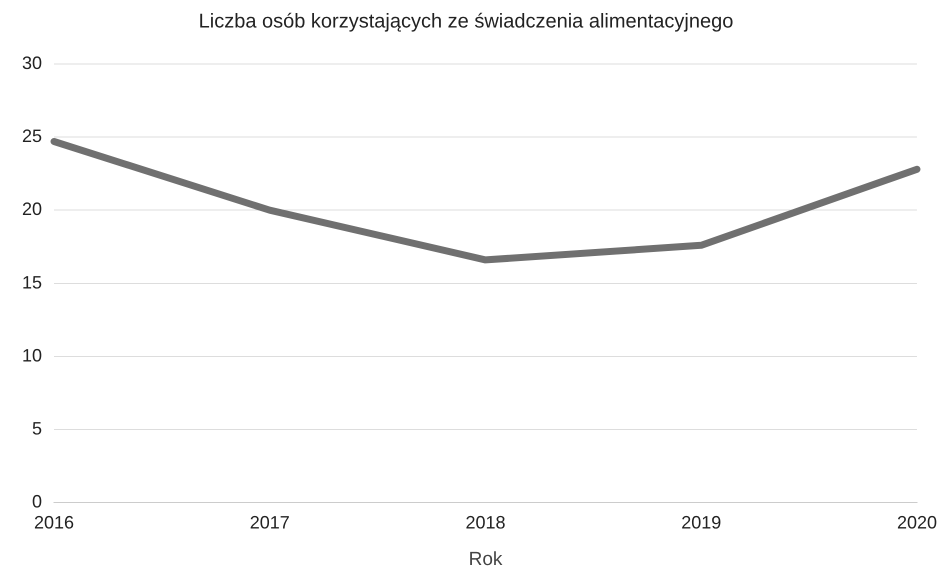 This screenshot has width=947, height=585. What do you see at coordinates (32, 62) in the screenshot?
I see `y-tick-label: 30` at bounding box center [32, 62].